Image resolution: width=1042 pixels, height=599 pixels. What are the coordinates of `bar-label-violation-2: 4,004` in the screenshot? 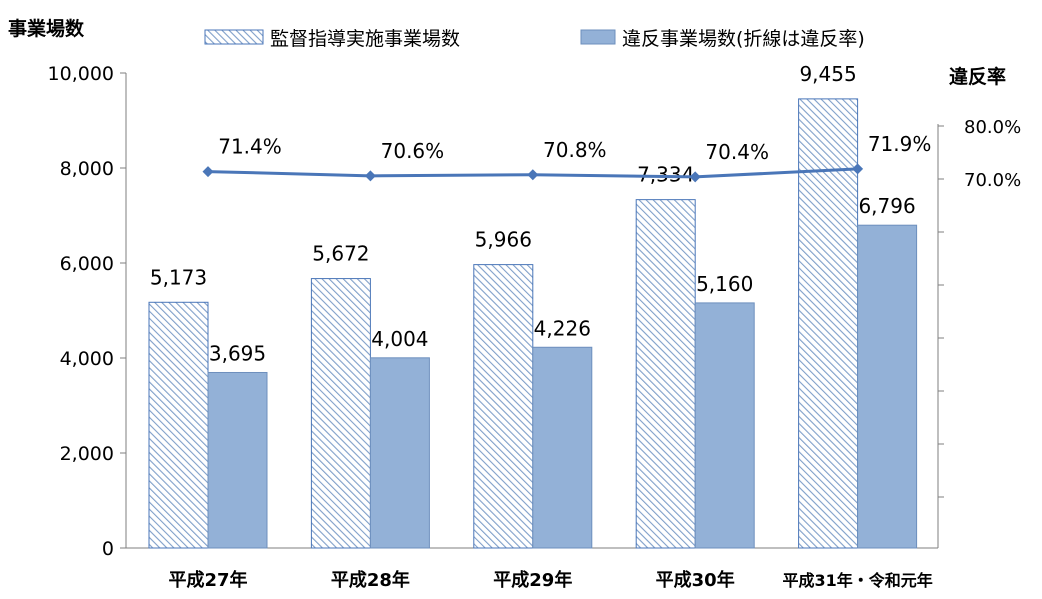 It's located at (399, 339).